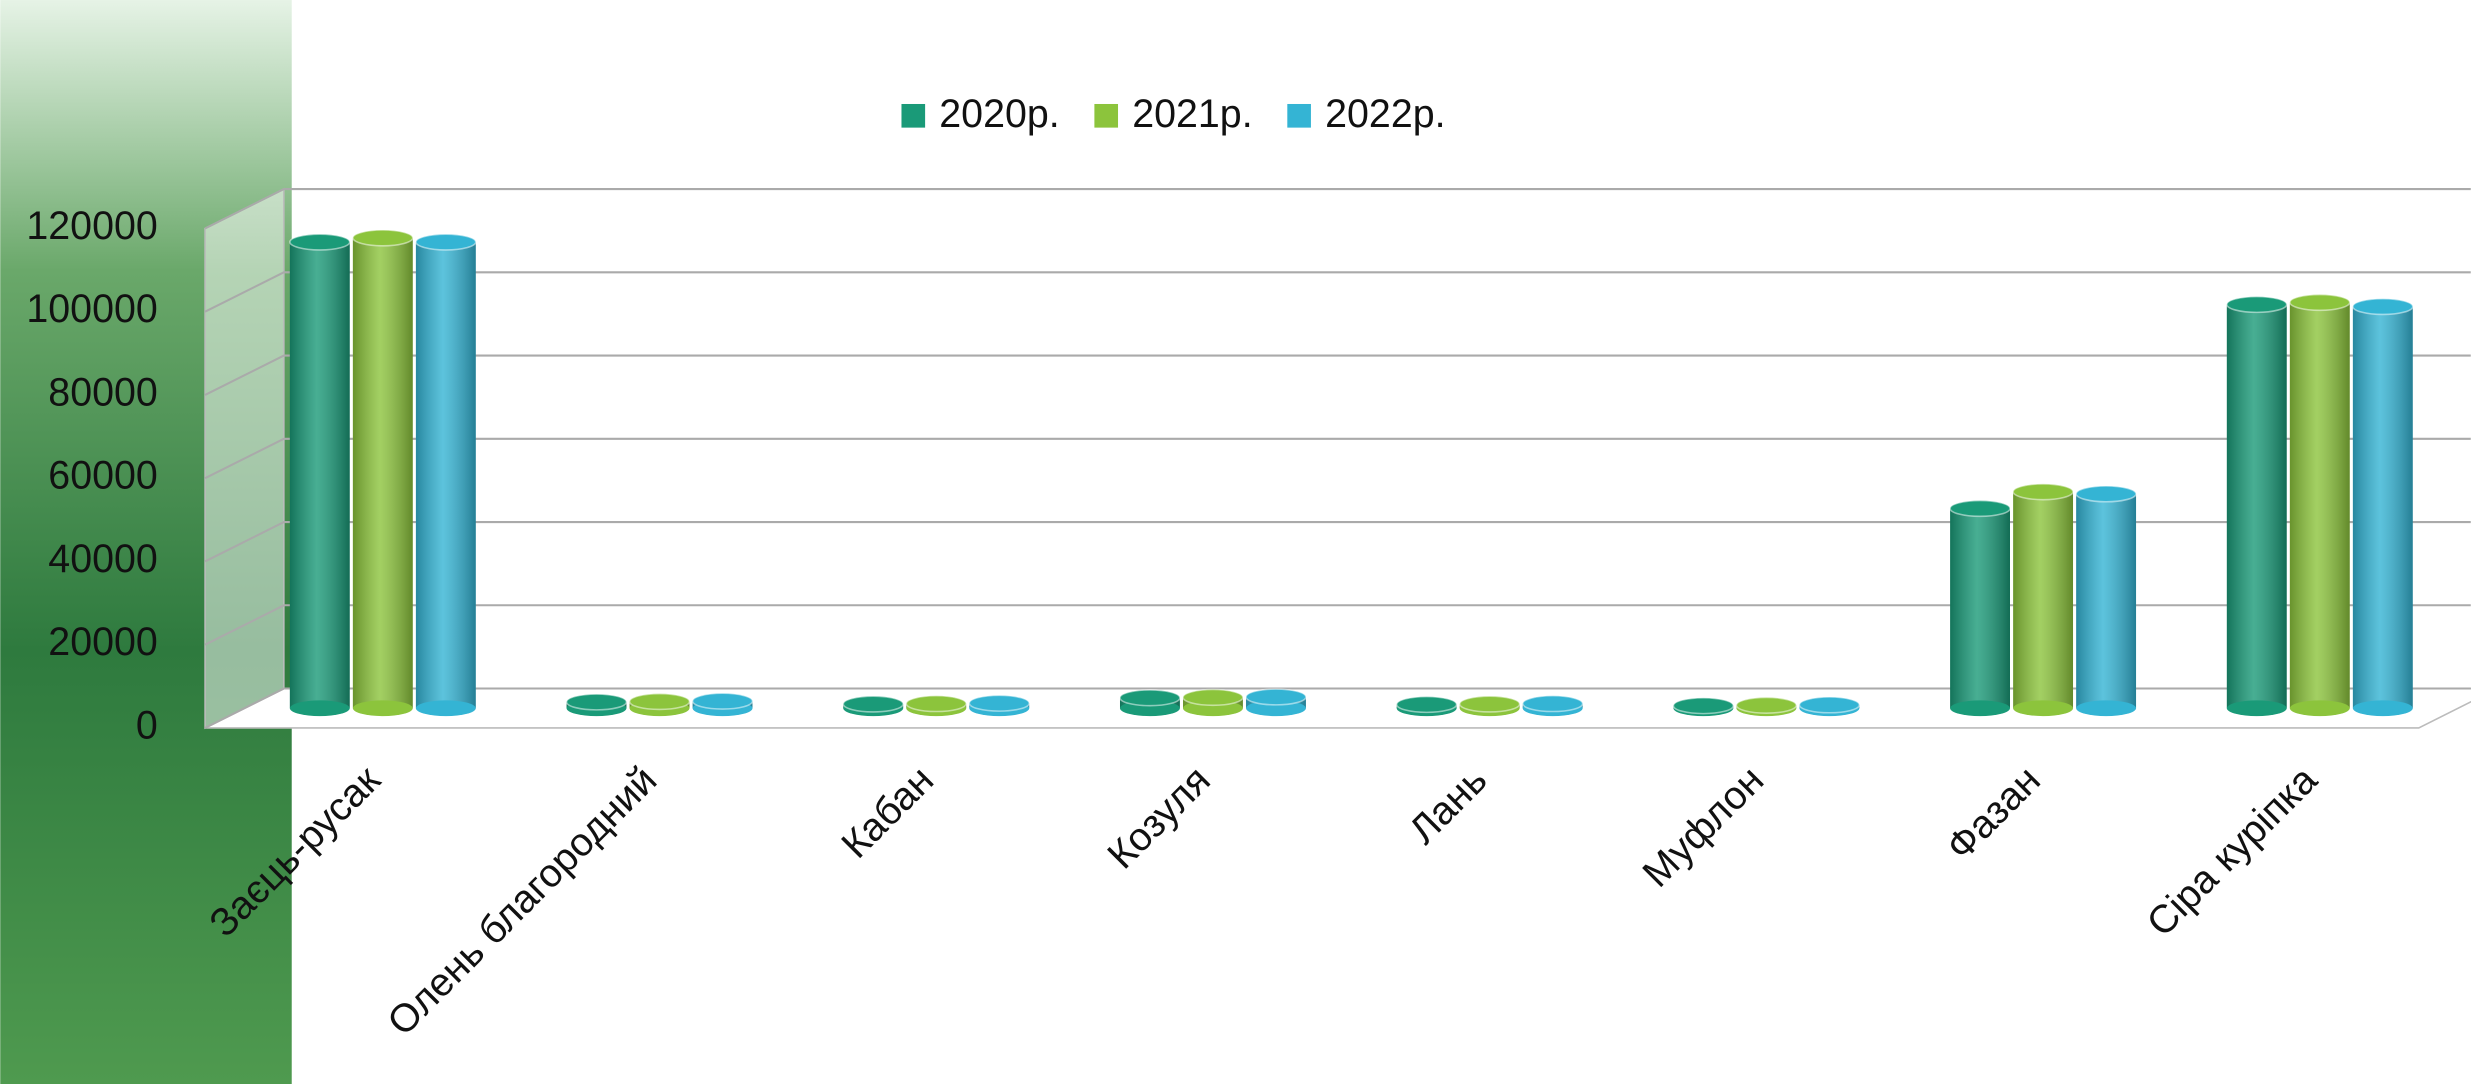  What do you see at coordinates (1192, 114) in the screenshot?
I see `legend-label: 2021р.` at bounding box center [1192, 114].